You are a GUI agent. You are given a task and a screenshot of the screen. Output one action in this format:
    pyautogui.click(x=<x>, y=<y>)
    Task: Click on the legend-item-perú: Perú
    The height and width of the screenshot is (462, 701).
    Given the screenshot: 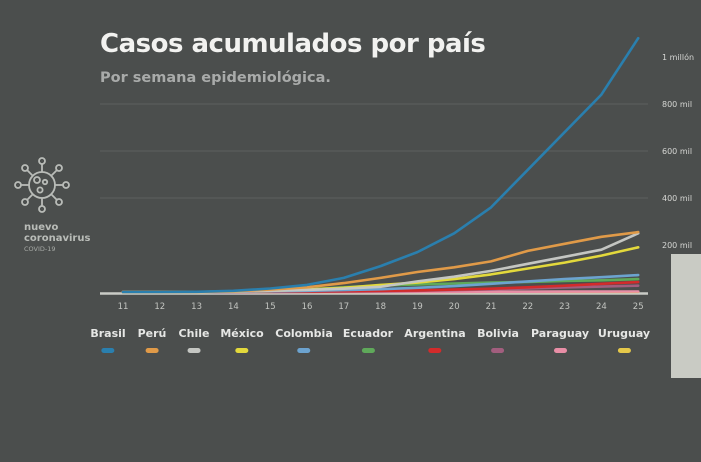 What is the action you would take?
    pyautogui.click(x=152, y=340)
    